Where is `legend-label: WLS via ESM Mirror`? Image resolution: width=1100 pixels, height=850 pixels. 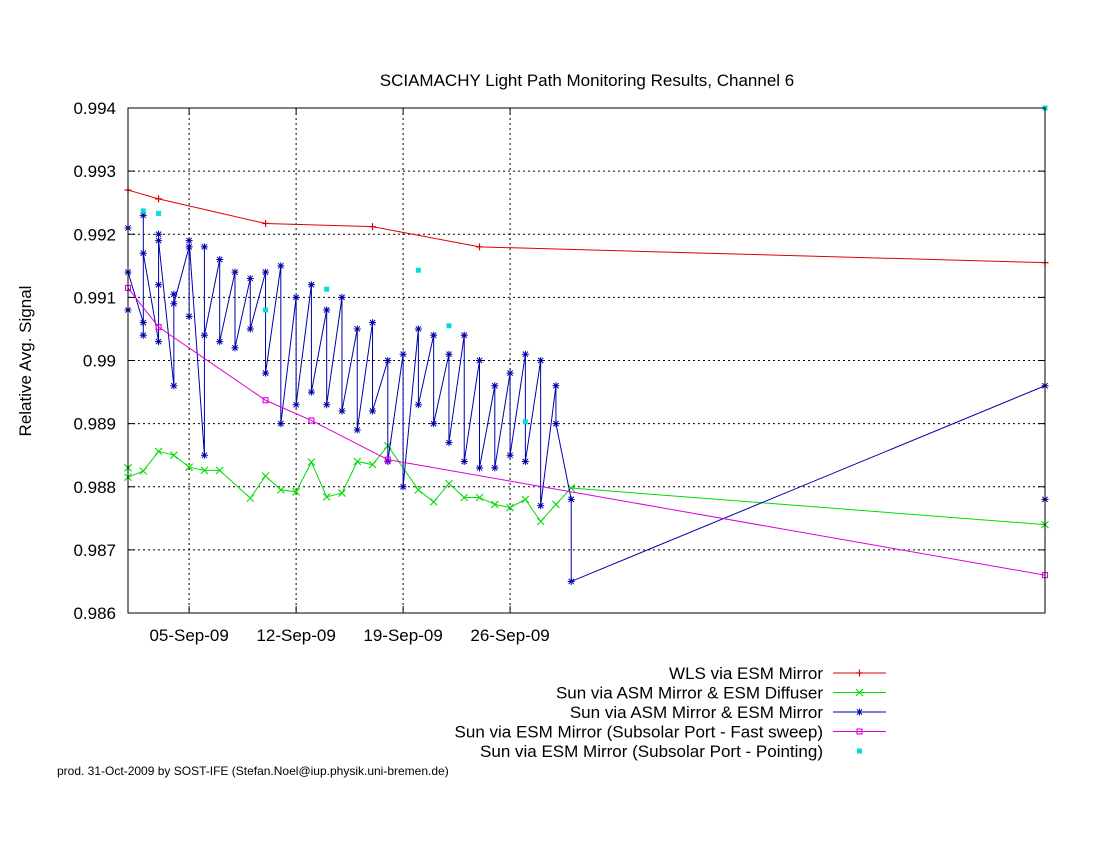 legend-label: WLS via ESM Mirror is located at coordinates (746, 673).